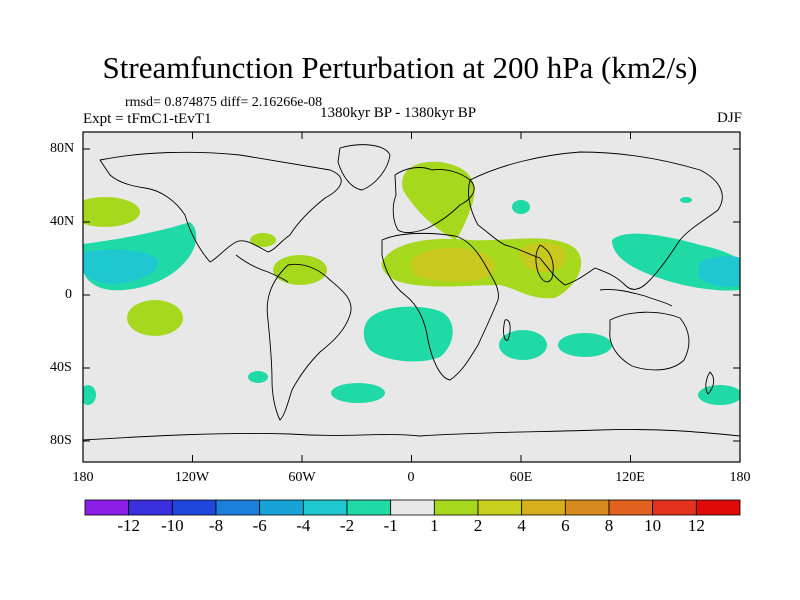  What do you see at coordinates (729, 118) in the screenshot?
I see `season-label: DJF` at bounding box center [729, 118].